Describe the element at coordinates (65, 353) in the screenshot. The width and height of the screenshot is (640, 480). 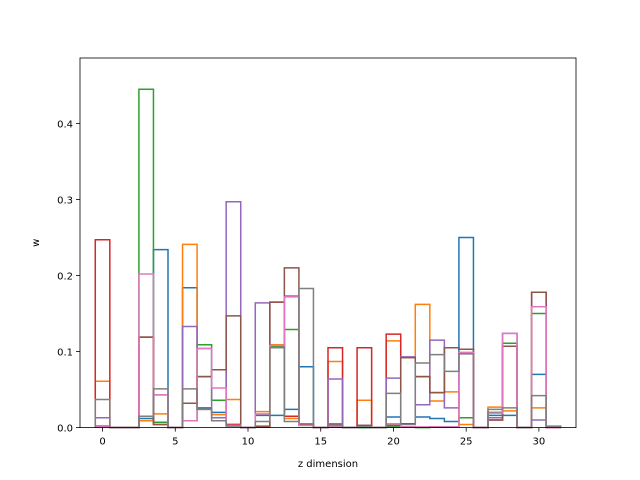
I see `y-tick-label-1: 0.1` at that location.